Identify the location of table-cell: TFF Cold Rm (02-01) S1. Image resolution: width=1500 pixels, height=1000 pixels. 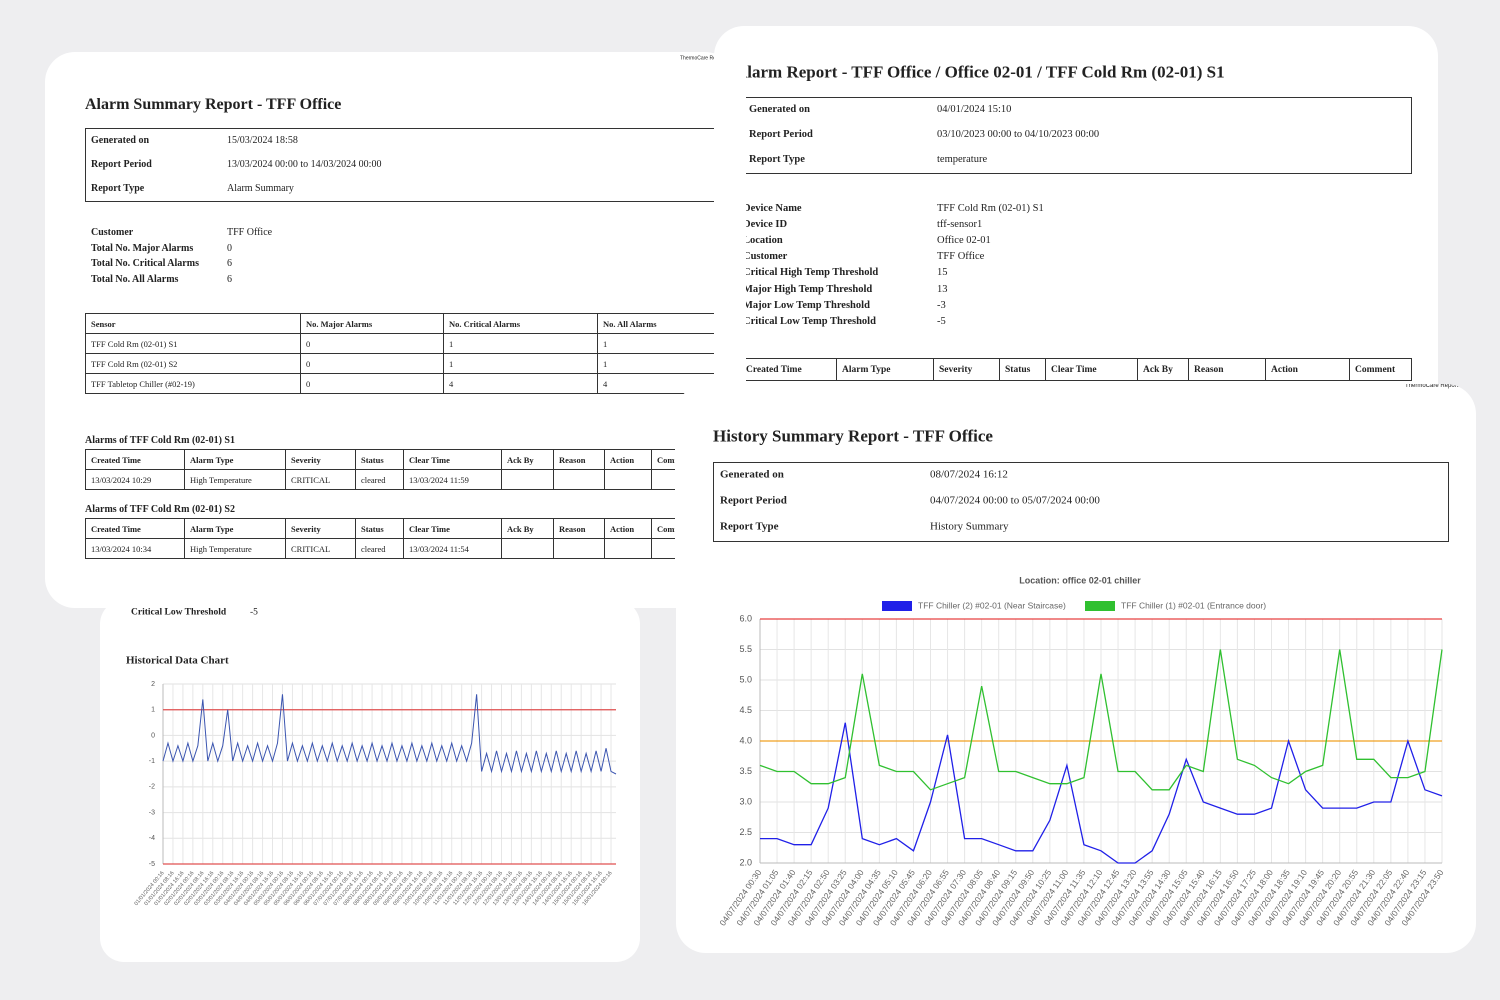
(193, 343).